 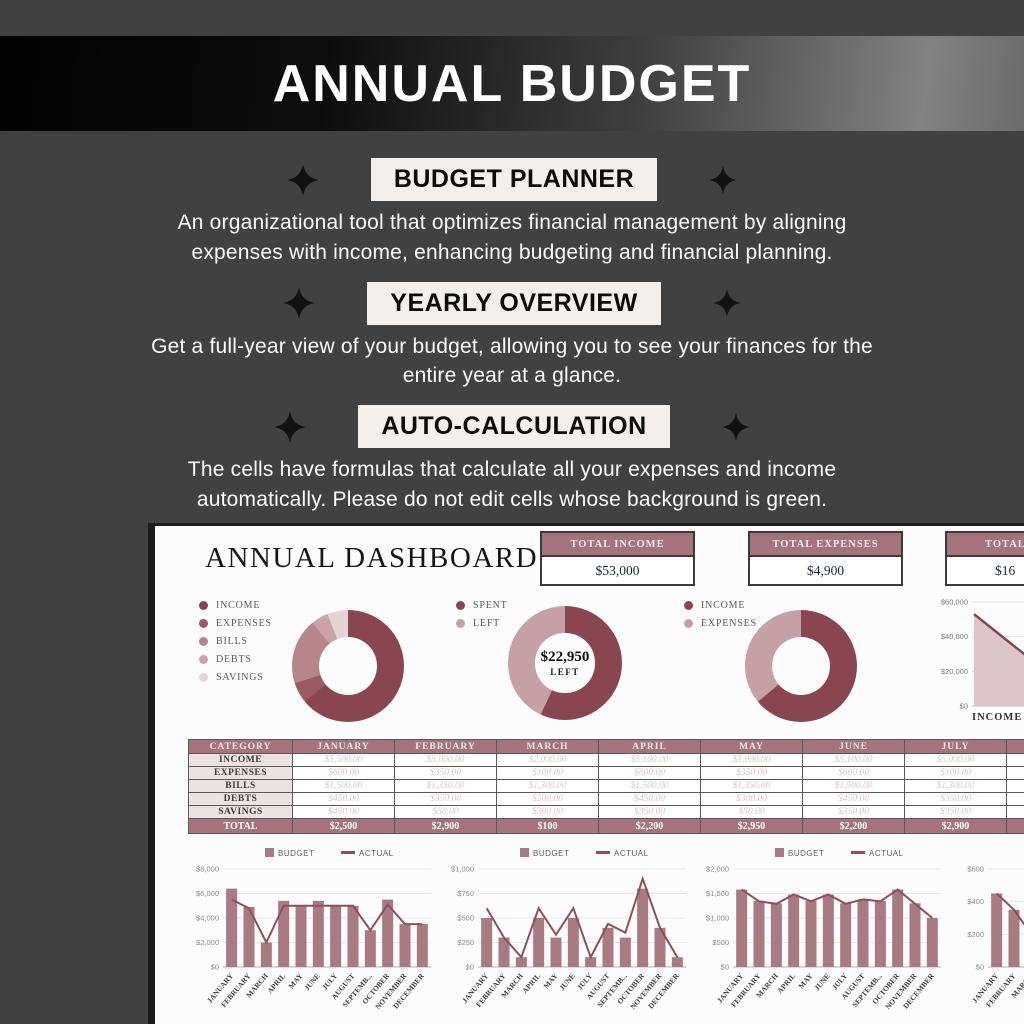 I want to click on summary-card-label: TOTAL EXPENSES, so click(x=825, y=544).